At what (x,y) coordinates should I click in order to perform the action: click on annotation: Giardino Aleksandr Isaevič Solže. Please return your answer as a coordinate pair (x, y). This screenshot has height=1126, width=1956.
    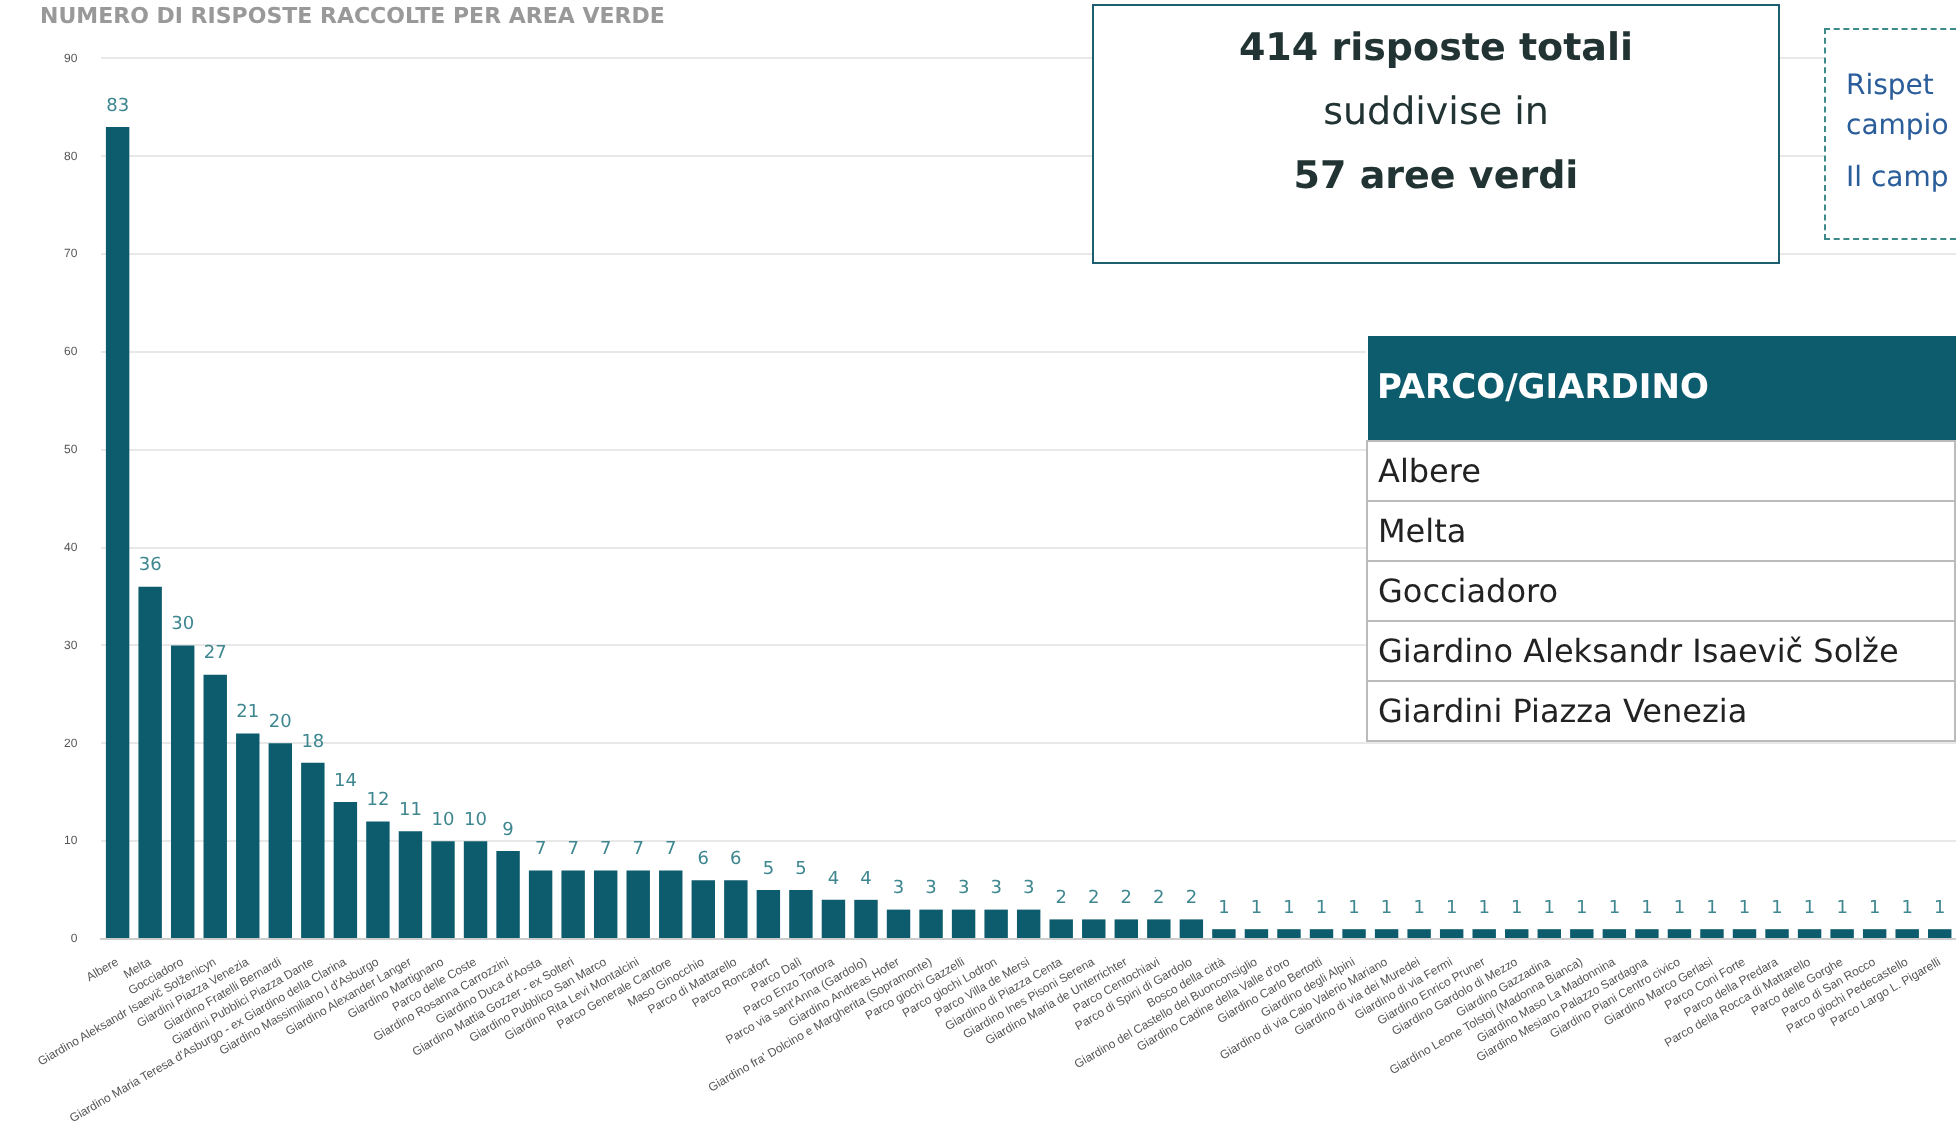
    Looking at the image, I should click on (1661, 651).